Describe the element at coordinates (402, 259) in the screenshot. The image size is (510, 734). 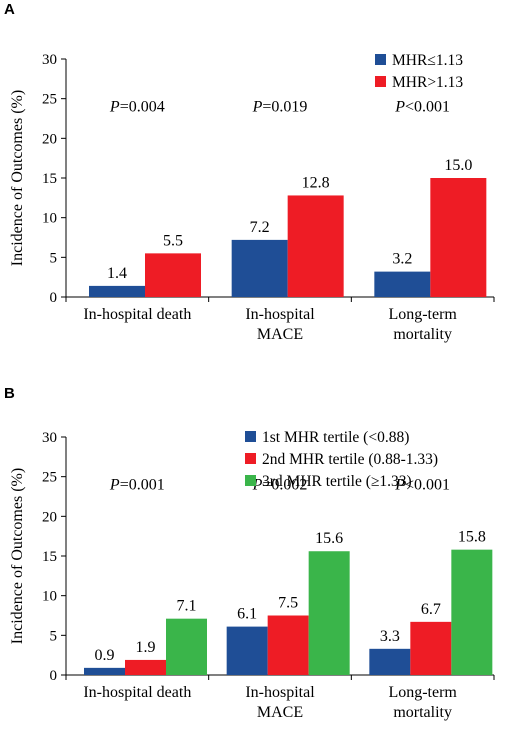
I see `data-label: 3.2` at that location.